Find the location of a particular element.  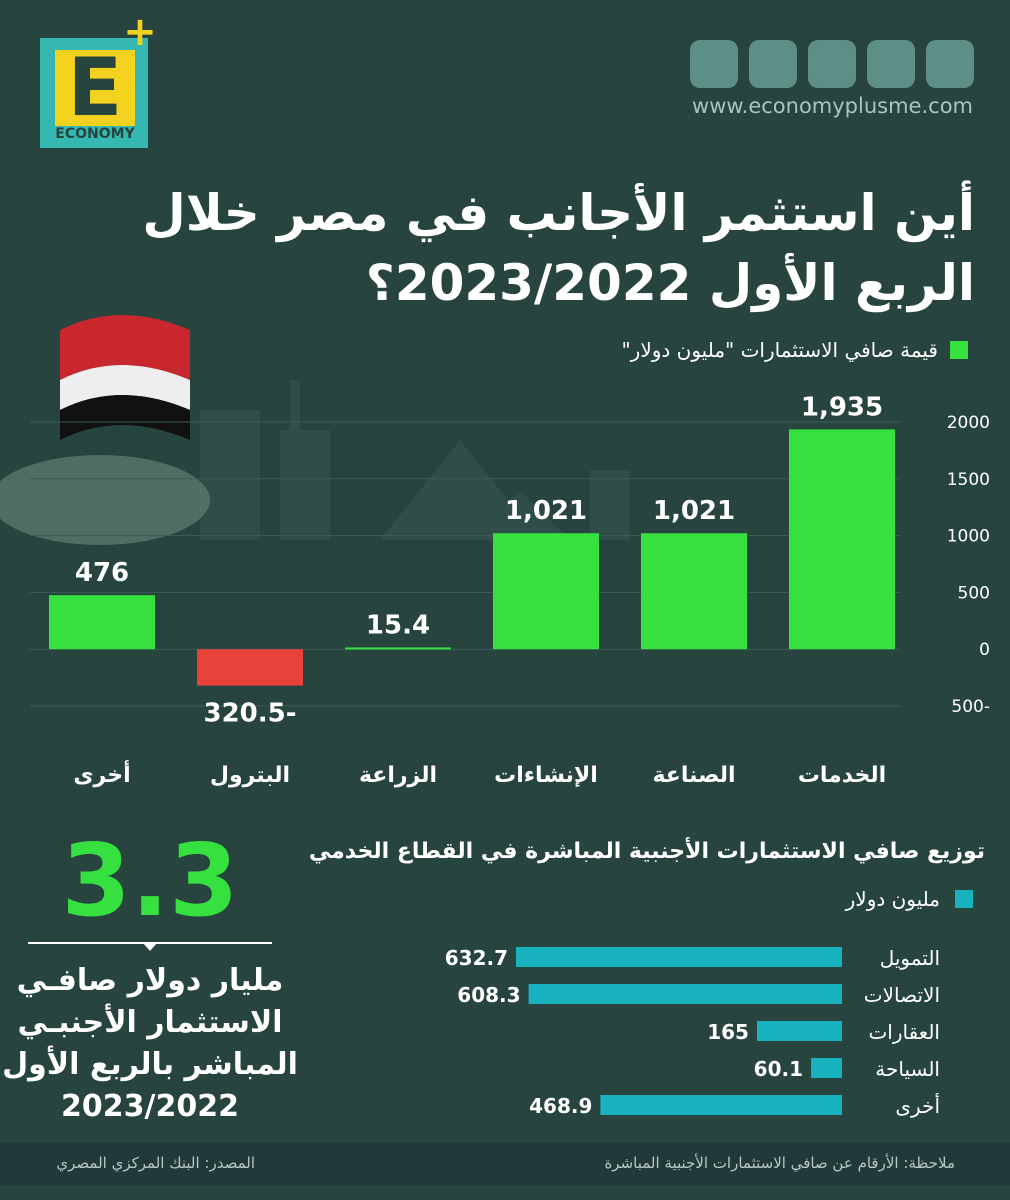

highlight-text: مليار دولار صافـي is located at coordinates (150, 980).